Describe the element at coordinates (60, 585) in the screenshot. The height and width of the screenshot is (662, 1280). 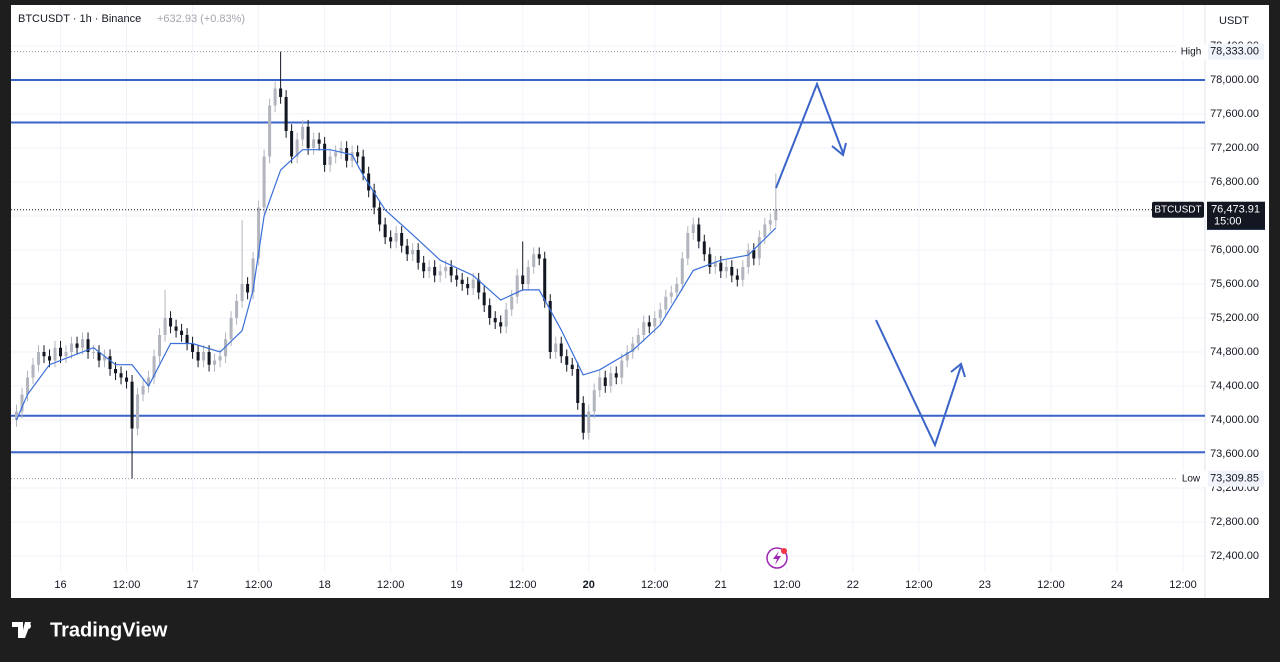
I see `x-tick-label: 16` at that location.